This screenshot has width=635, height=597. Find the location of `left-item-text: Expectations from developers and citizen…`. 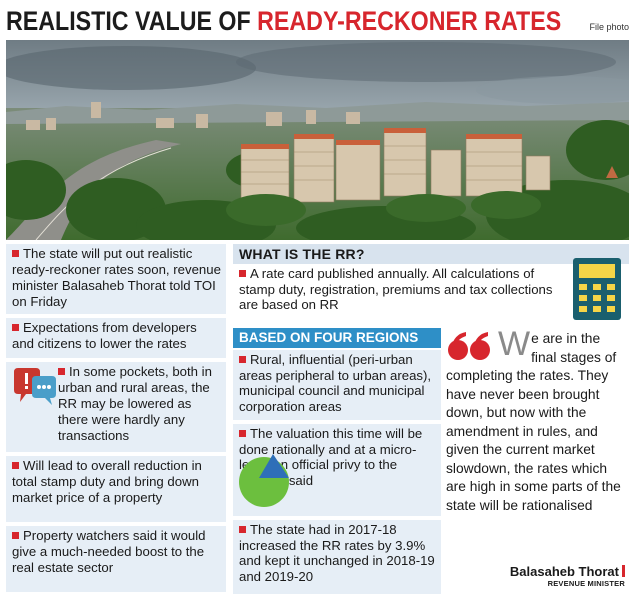

left-item-text: Expectations from developers and citizen… is located at coordinates (104, 335).